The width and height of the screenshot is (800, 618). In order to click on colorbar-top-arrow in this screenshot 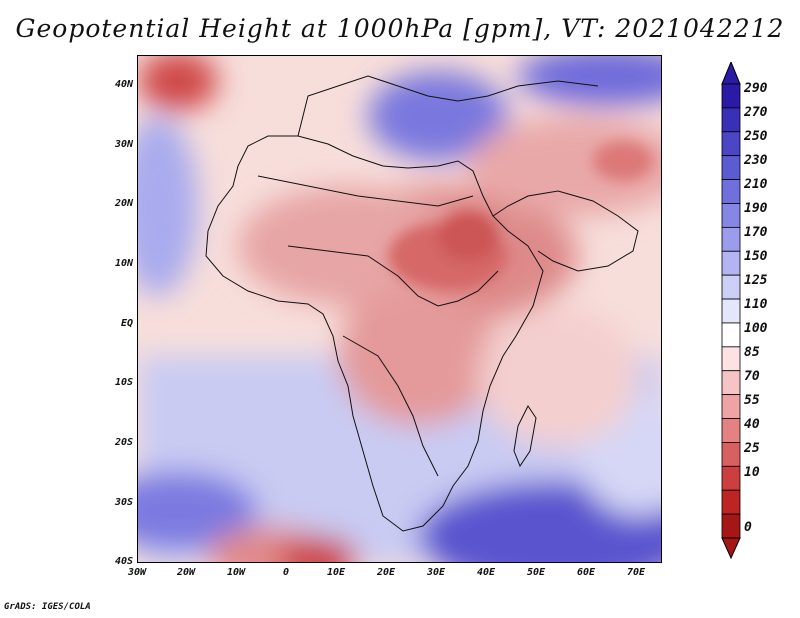, I will do `click(731, 73)`.